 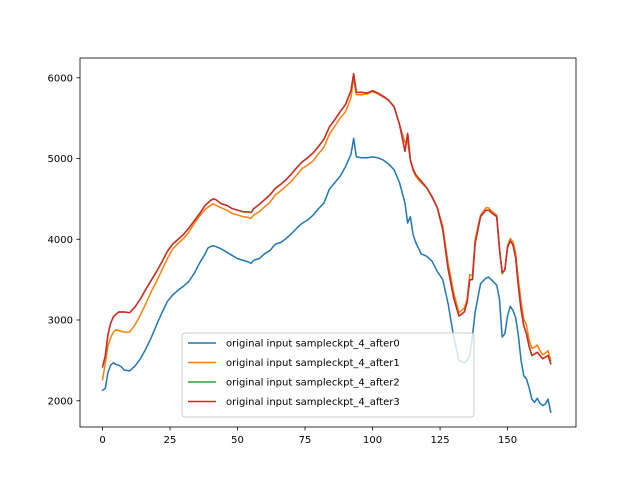 I want to click on y-tick-label: 3000, so click(x=60, y=321).